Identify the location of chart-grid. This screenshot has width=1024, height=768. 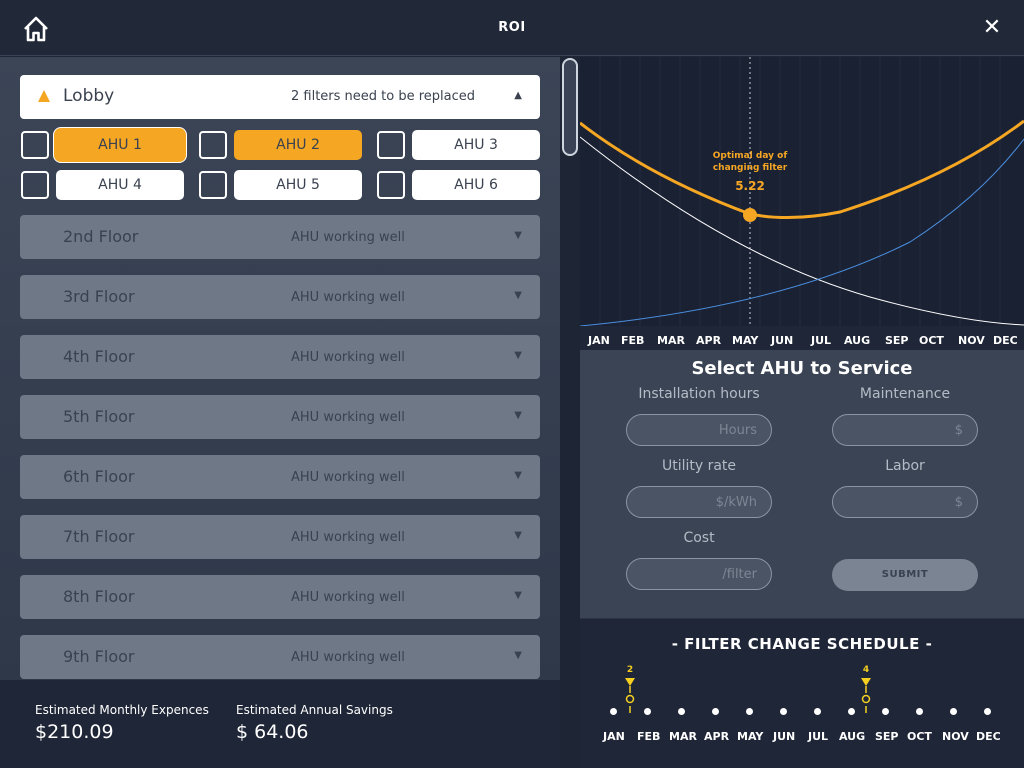
(800, 192).